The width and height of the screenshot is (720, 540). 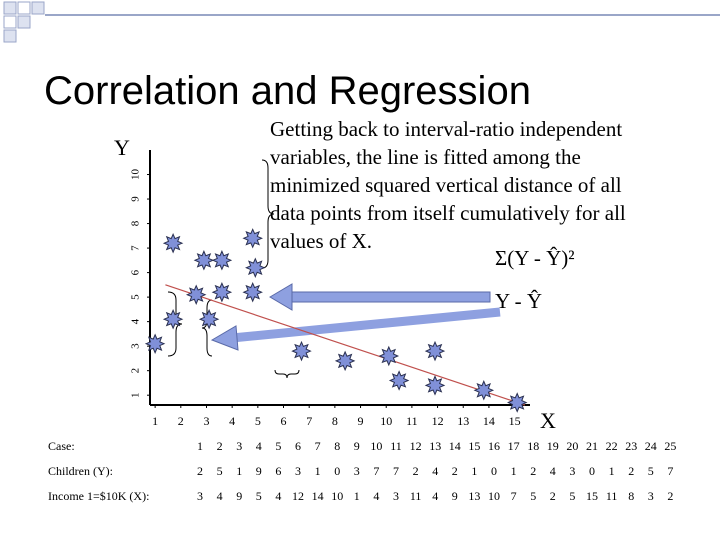 What do you see at coordinates (425, 157) in the screenshot?
I see `body-line: variables, the line is fitted among the` at bounding box center [425, 157].